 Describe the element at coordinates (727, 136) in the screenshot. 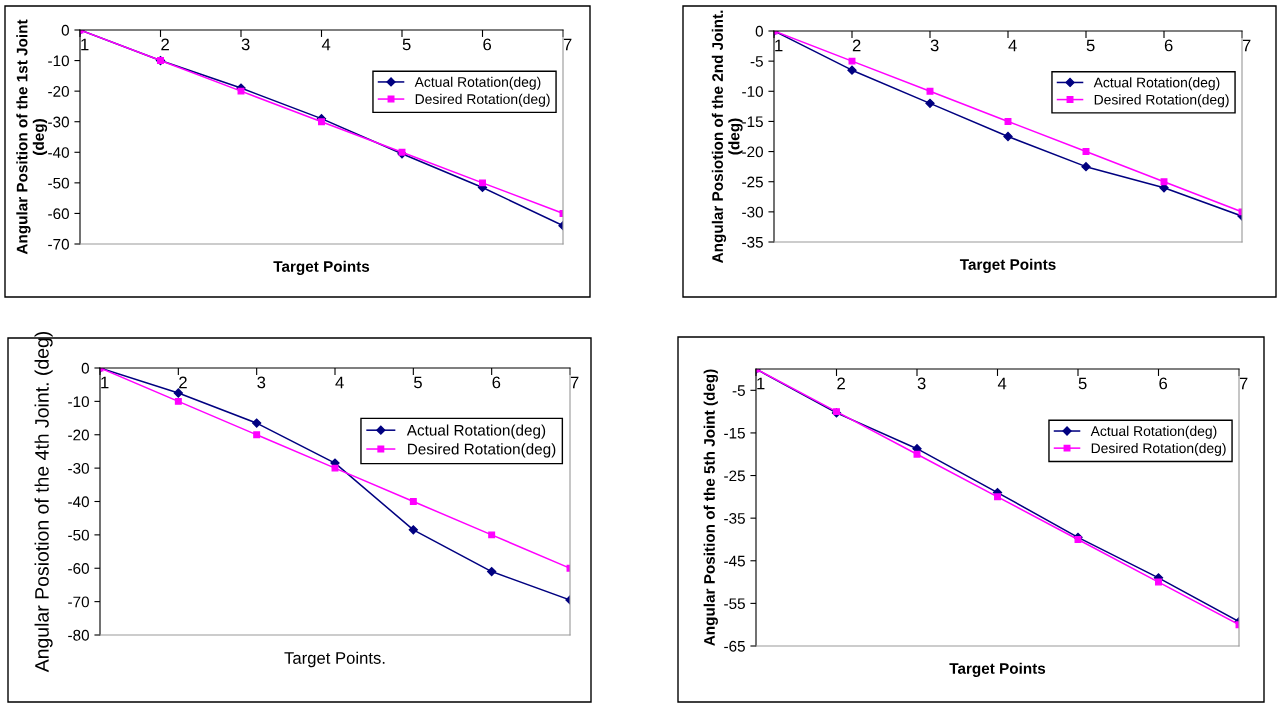

I see `y-axis-title: Angular Posiotion of the 2nd Joint. (deg)` at that location.